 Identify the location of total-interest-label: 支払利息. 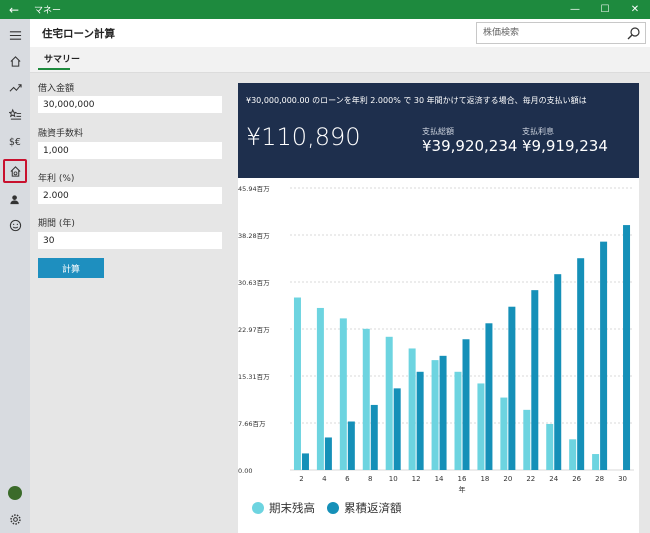
(538, 131).